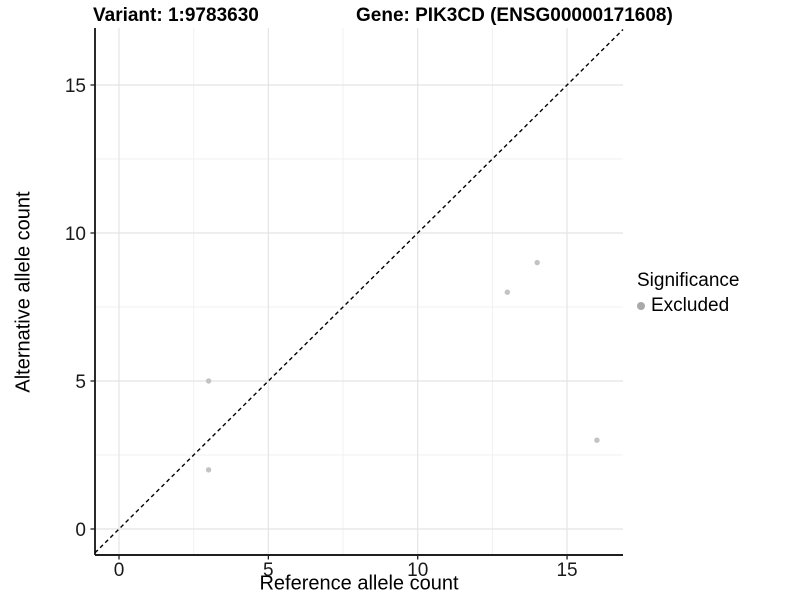 The height and width of the screenshot is (600, 800). I want to click on x-tick-label: 0, so click(119, 570).